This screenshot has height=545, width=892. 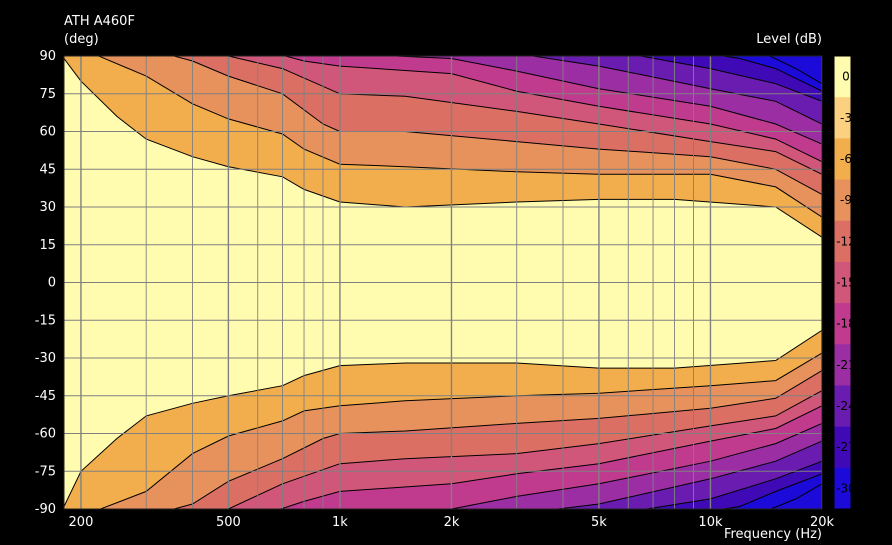 I want to click on x-tick-label-20k: 20k, so click(x=822, y=522).